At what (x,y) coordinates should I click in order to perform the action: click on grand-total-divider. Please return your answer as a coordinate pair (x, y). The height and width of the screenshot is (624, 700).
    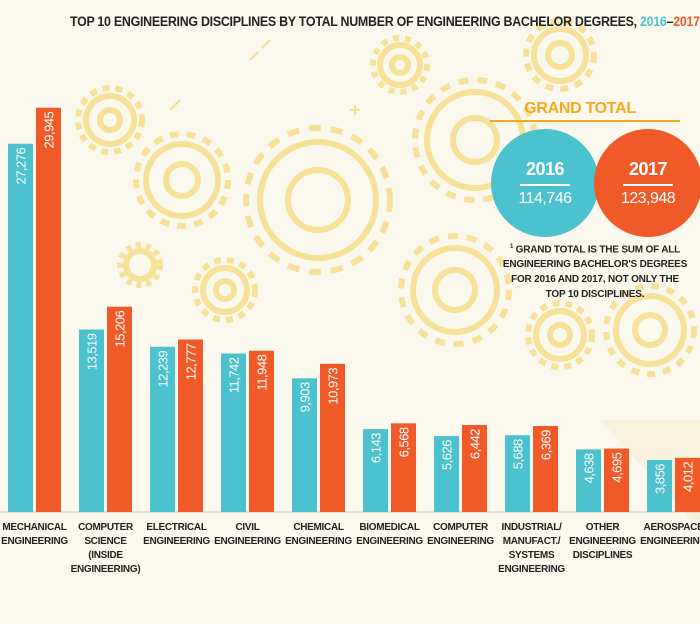
    Looking at the image, I should click on (585, 121).